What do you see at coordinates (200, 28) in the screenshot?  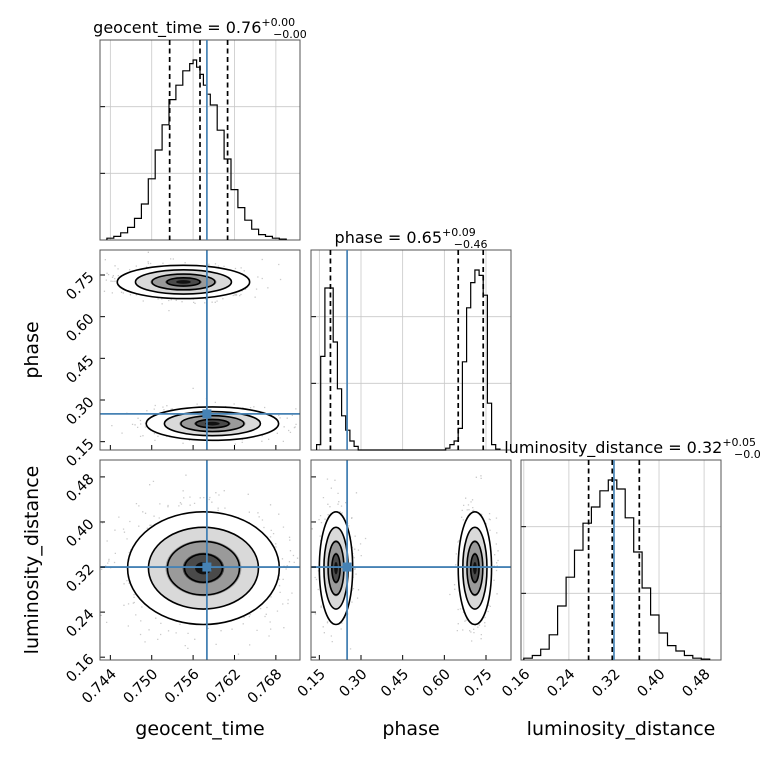 I see `panel-title-geocent_time: geocent_time = 0.76+0.00 −0.00` at bounding box center [200, 28].